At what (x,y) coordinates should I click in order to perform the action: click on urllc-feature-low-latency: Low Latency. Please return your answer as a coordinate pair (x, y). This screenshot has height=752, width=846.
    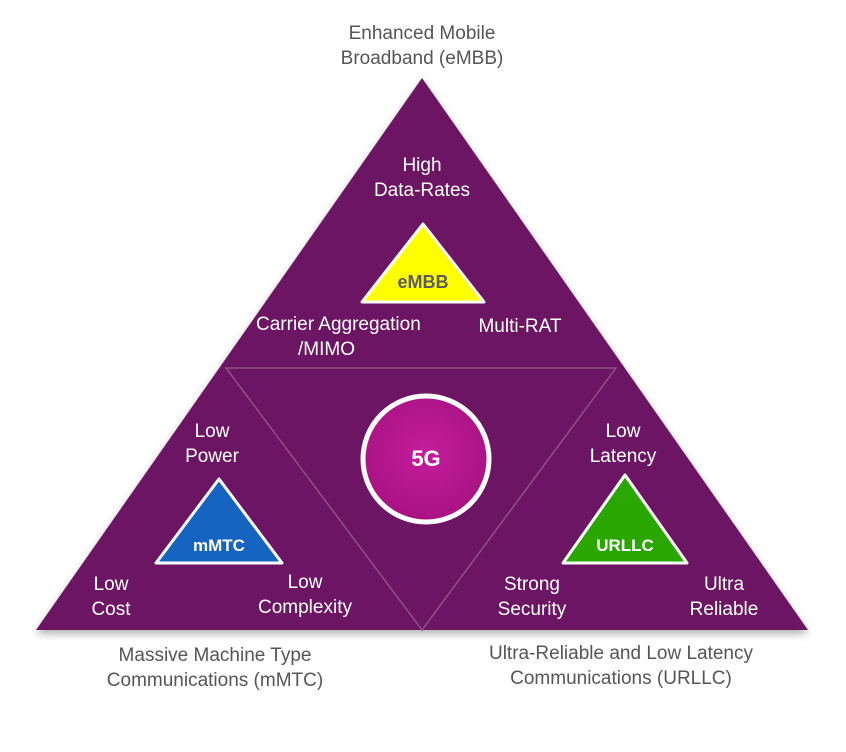
    Looking at the image, I should click on (623, 444).